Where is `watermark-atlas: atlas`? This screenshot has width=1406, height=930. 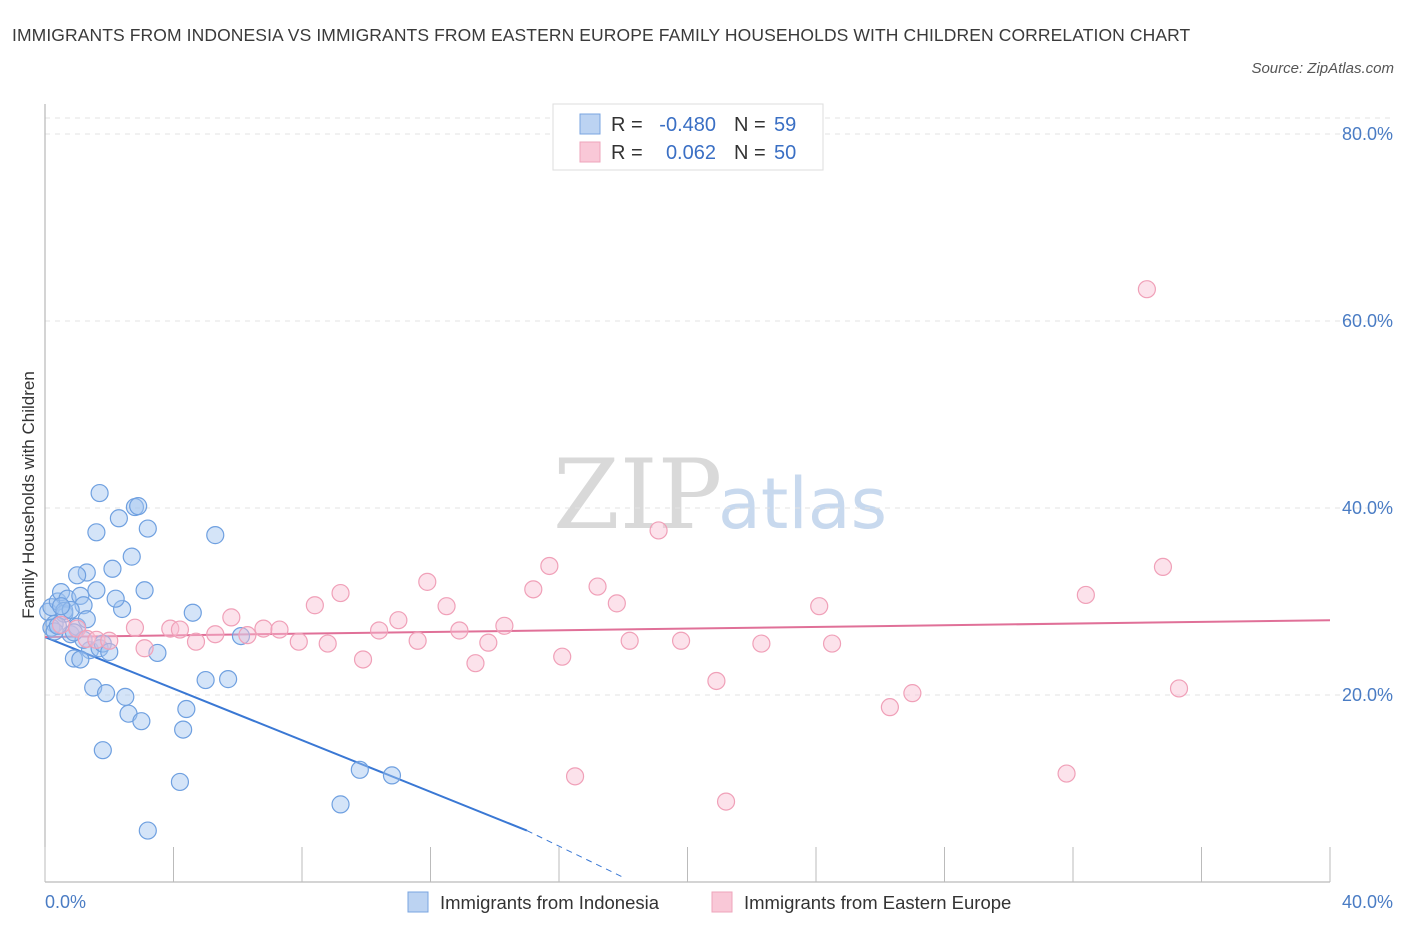
watermark-atlas: atlas is located at coordinates (802, 504).